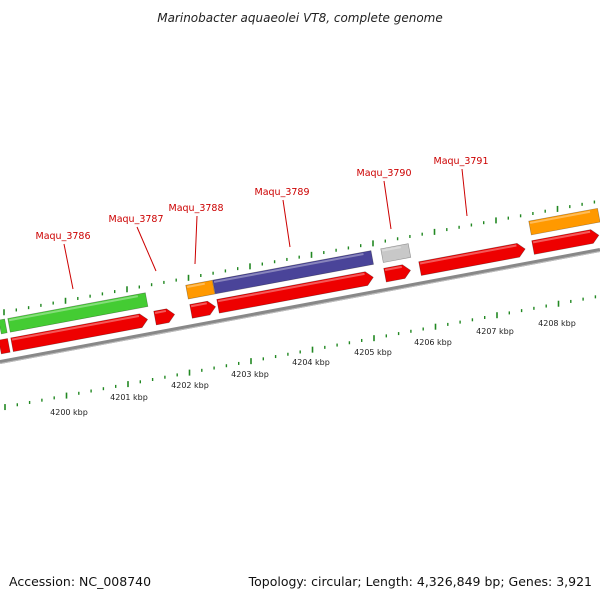  I want to click on gene-green-shine, so click(73, 308).